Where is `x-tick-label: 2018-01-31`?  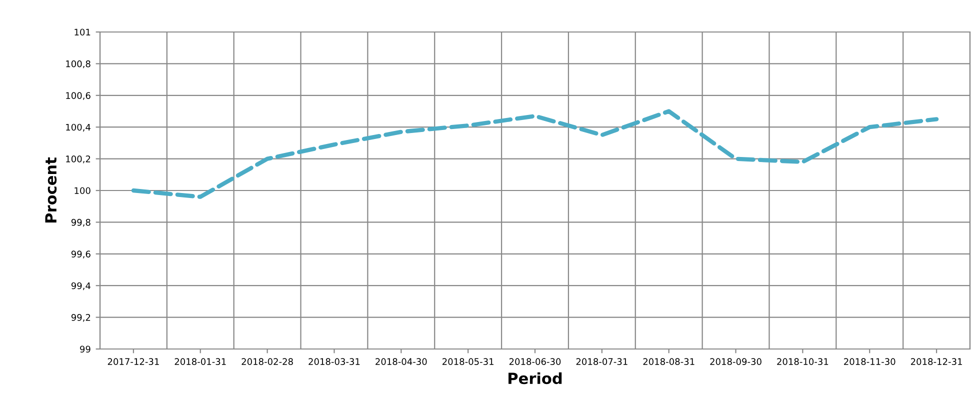 x-tick-label: 2018-01-31 is located at coordinates (200, 362).